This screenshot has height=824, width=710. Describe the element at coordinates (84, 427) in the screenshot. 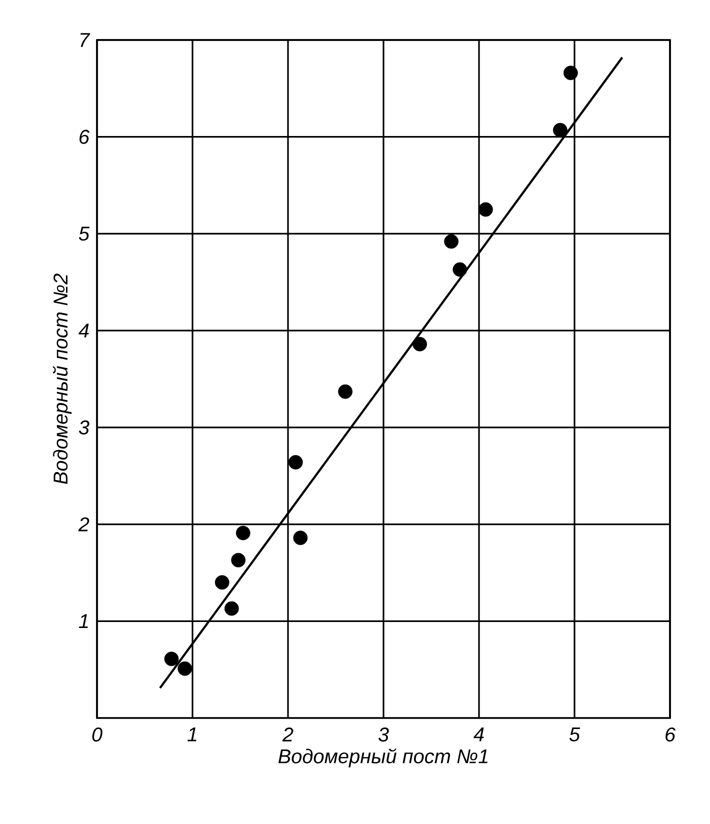

I see `y-tick-label: 3` at that location.